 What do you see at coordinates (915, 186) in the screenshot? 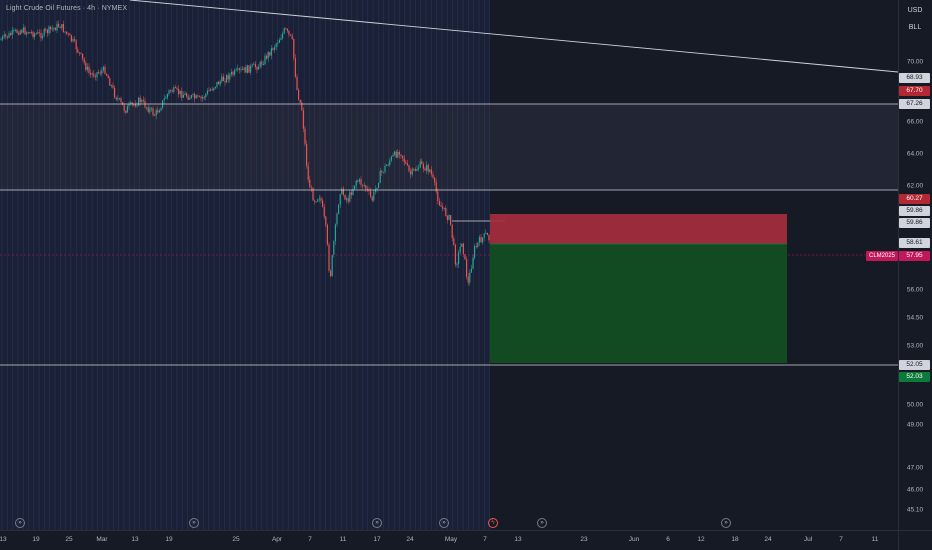
I see `price-tick: 62.00` at bounding box center [915, 186].